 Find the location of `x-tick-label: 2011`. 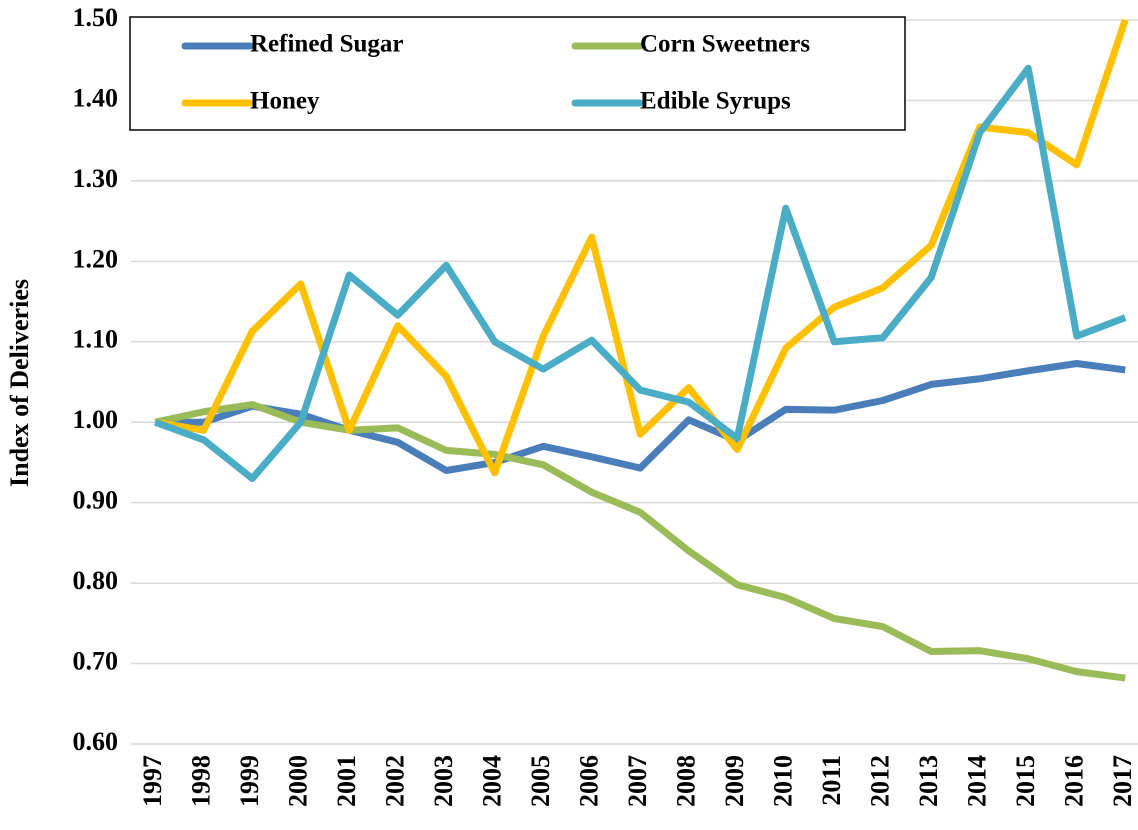

x-tick-label: 2011 is located at coordinates (831, 780).